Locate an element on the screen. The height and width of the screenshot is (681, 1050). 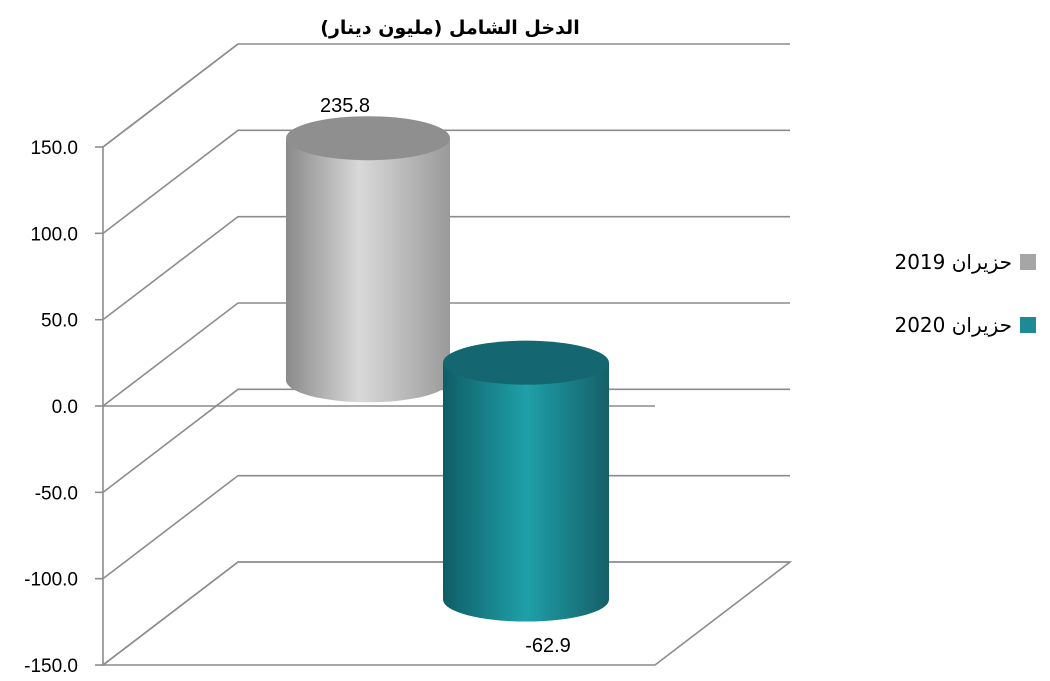
legend: حزيران 2019 حزيران 2020 is located at coordinates (965, 293).